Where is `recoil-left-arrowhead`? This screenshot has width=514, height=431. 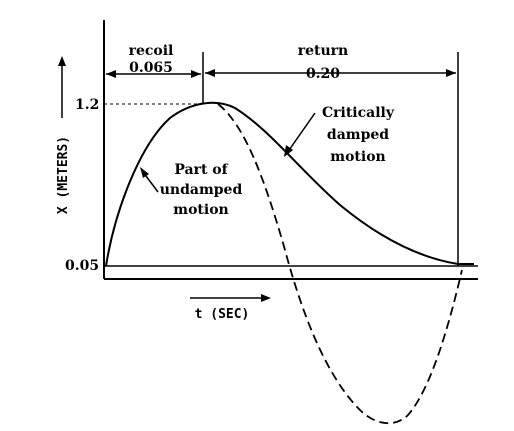 recoil-left-arrowhead is located at coordinates (111, 74).